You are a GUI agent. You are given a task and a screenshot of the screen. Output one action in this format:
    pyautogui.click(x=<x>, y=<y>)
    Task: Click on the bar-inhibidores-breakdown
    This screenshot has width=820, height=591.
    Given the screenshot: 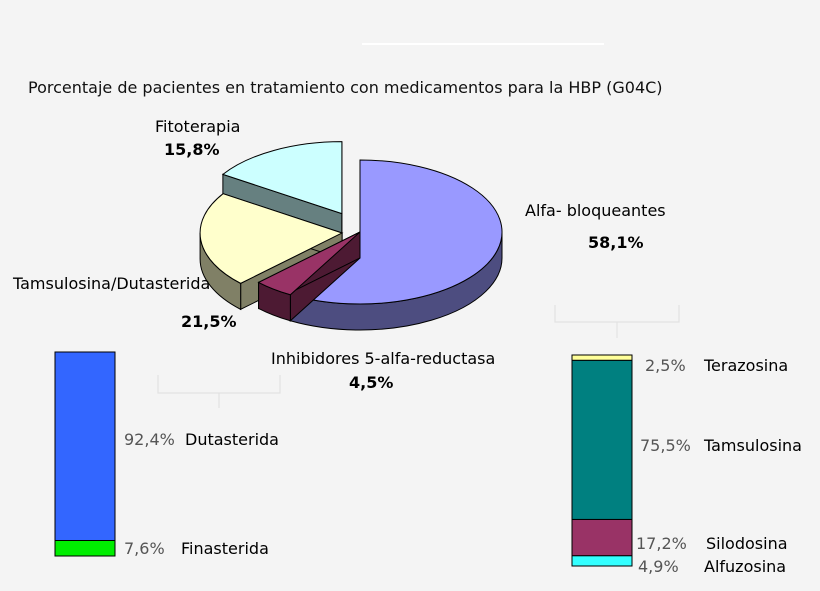 What is the action you would take?
    pyautogui.click(x=85, y=454)
    